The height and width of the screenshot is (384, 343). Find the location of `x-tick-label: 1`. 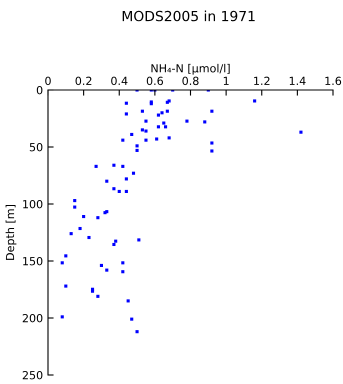

x-tick-label: 1 is located at coordinates (226, 80).